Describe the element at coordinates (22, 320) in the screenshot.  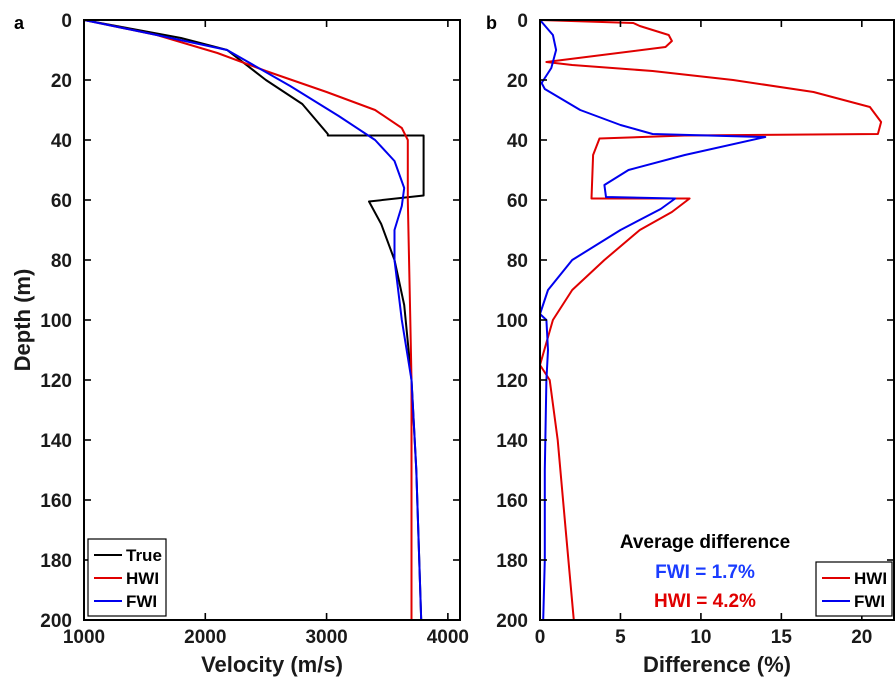
I see `panel-a-ylabel: Depth (m)` at that location.